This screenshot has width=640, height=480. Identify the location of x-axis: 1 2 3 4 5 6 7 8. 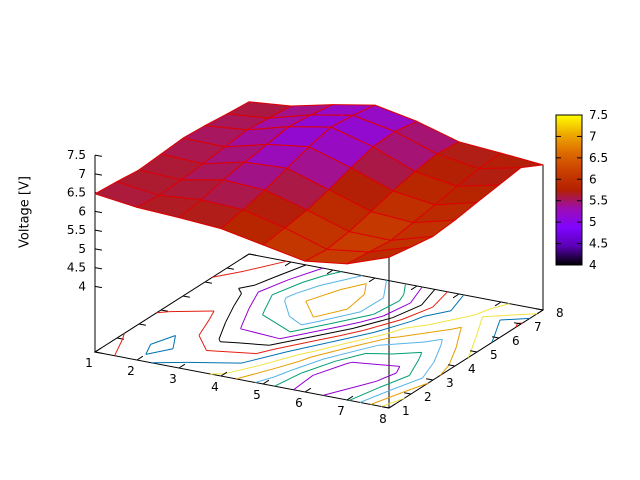
(240, 386).